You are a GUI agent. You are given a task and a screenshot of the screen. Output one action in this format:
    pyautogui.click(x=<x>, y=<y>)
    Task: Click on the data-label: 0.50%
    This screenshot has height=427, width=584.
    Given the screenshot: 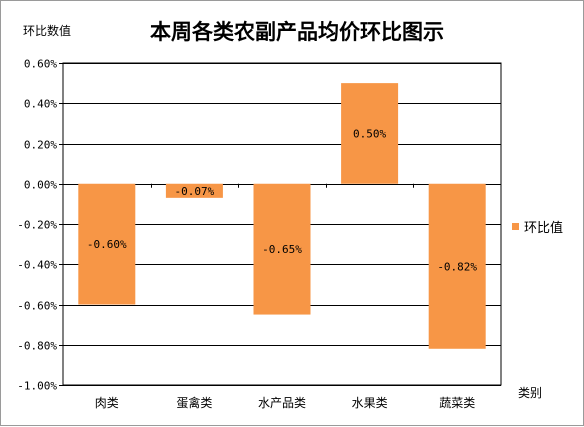 What is the action you would take?
    pyautogui.click(x=369, y=133)
    